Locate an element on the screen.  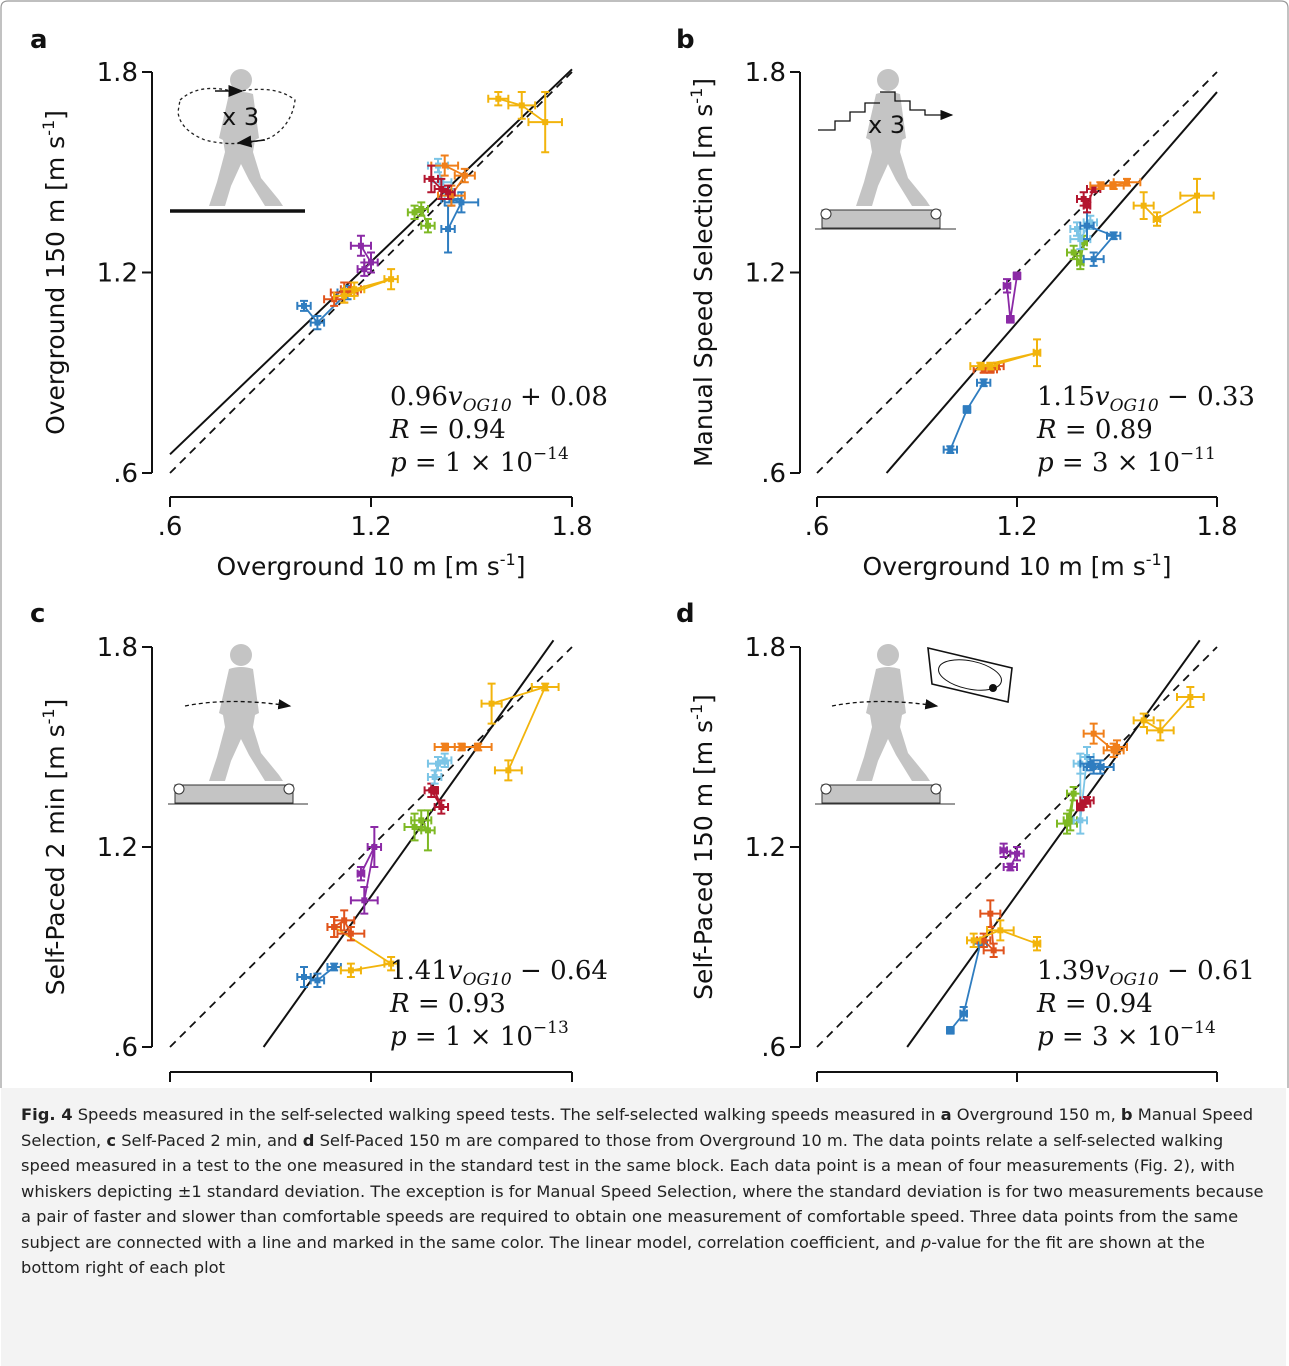
panel-label: d is located at coordinates (685, 614).